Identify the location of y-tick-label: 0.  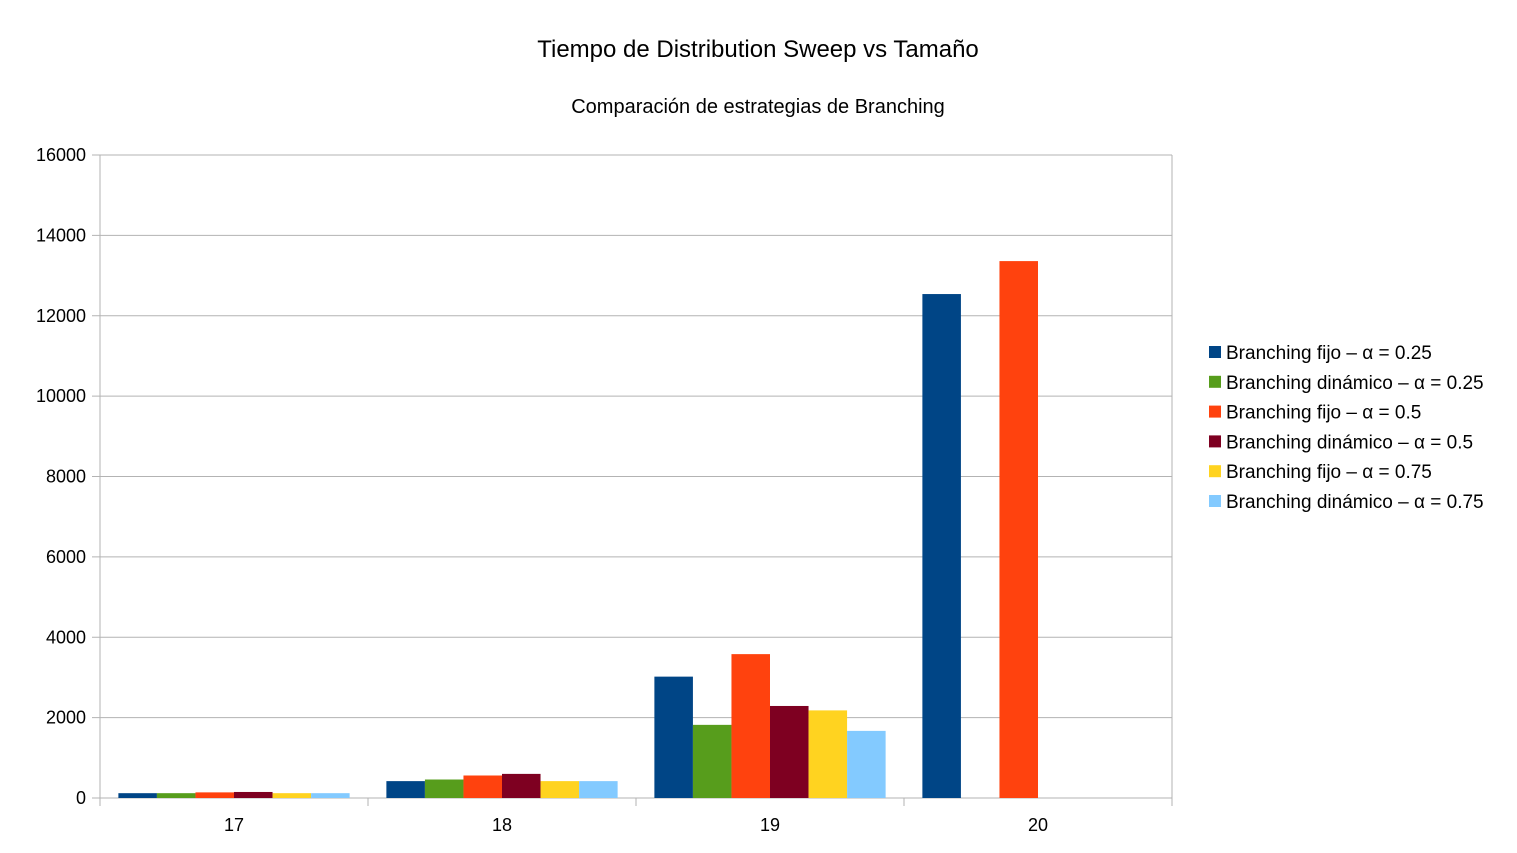
(81, 798).